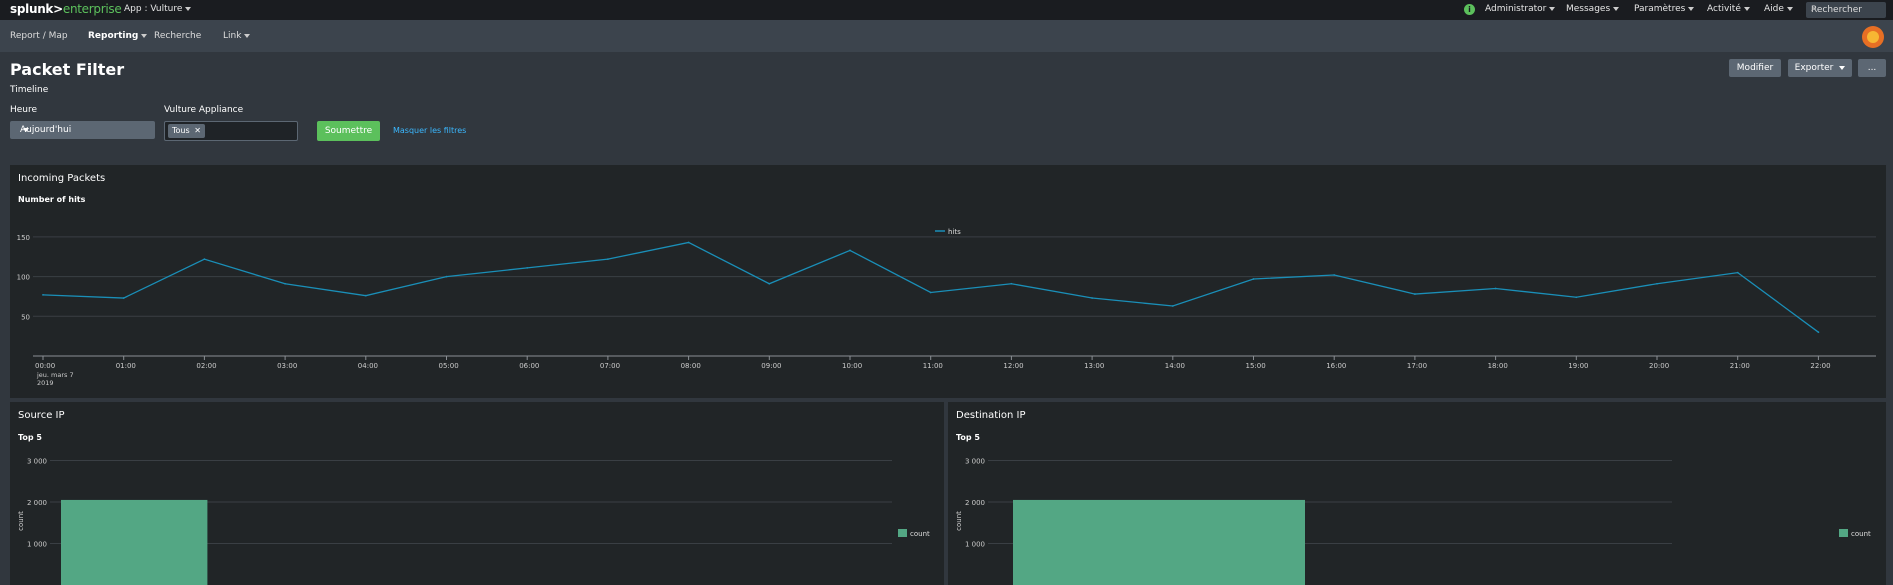 This screenshot has height=585, width=1893. What do you see at coordinates (771, 366) in the screenshot?
I see `x-tick-label: 09:00` at bounding box center [771, 366].